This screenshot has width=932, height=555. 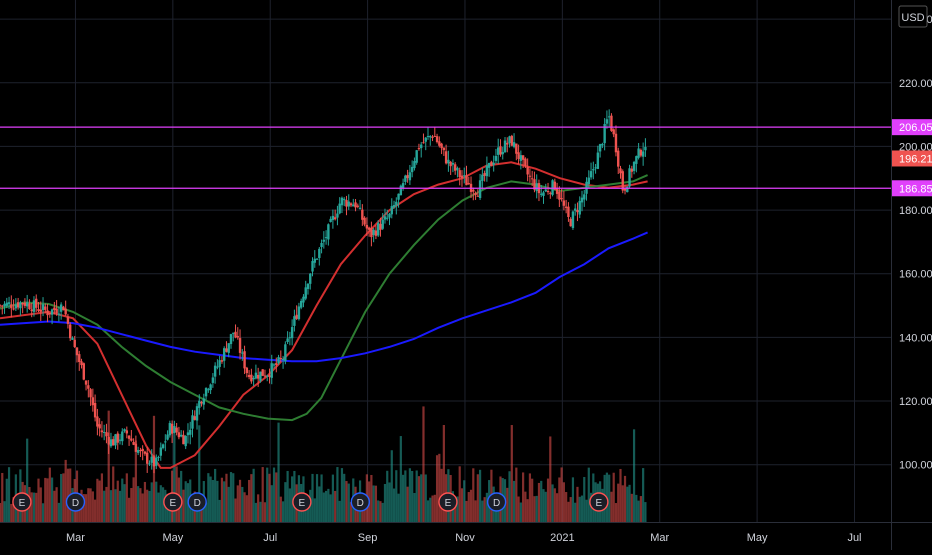 What do you see at coordinates (172, 538) in the screenshot?
I see `time-tick-label: May` at bounding box center [172, 538].